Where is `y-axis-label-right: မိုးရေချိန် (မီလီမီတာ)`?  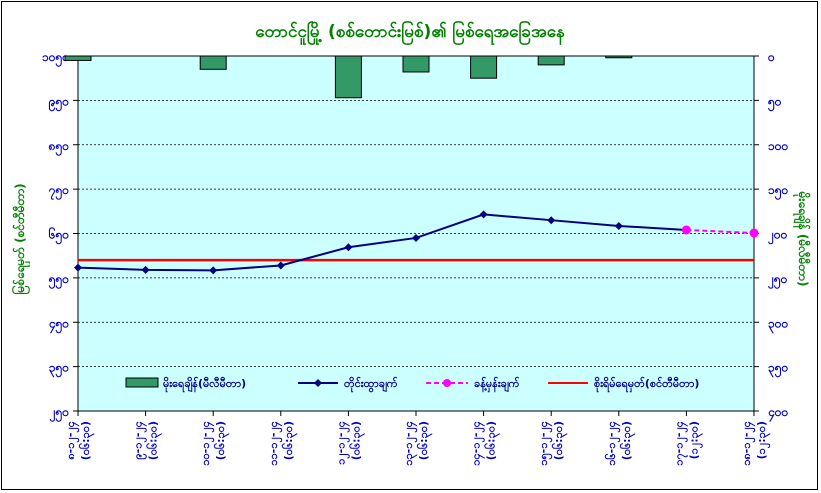 y-axis-label-right: မိုးရေချိန် (မီလီမီတာ) is located at coordinates (802, 239).